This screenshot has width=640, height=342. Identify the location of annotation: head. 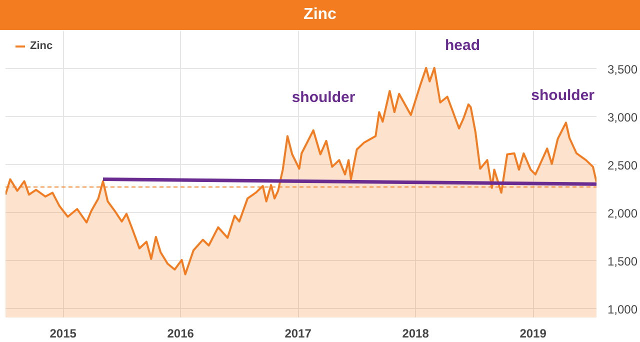
(462, 45).